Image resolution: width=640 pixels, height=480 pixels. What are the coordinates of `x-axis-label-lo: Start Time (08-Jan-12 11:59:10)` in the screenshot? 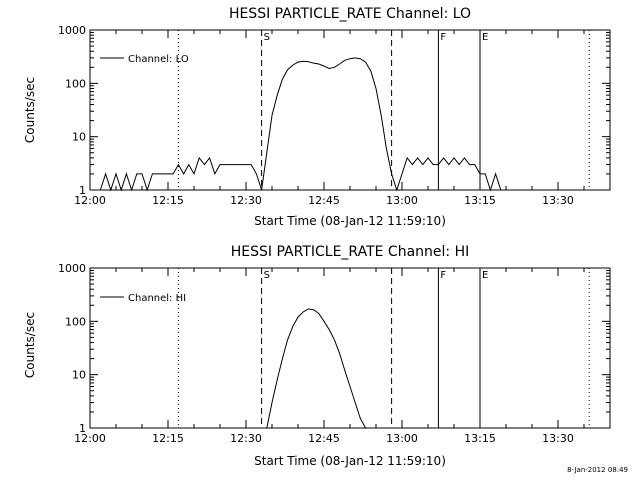 It's located at (350, 221).